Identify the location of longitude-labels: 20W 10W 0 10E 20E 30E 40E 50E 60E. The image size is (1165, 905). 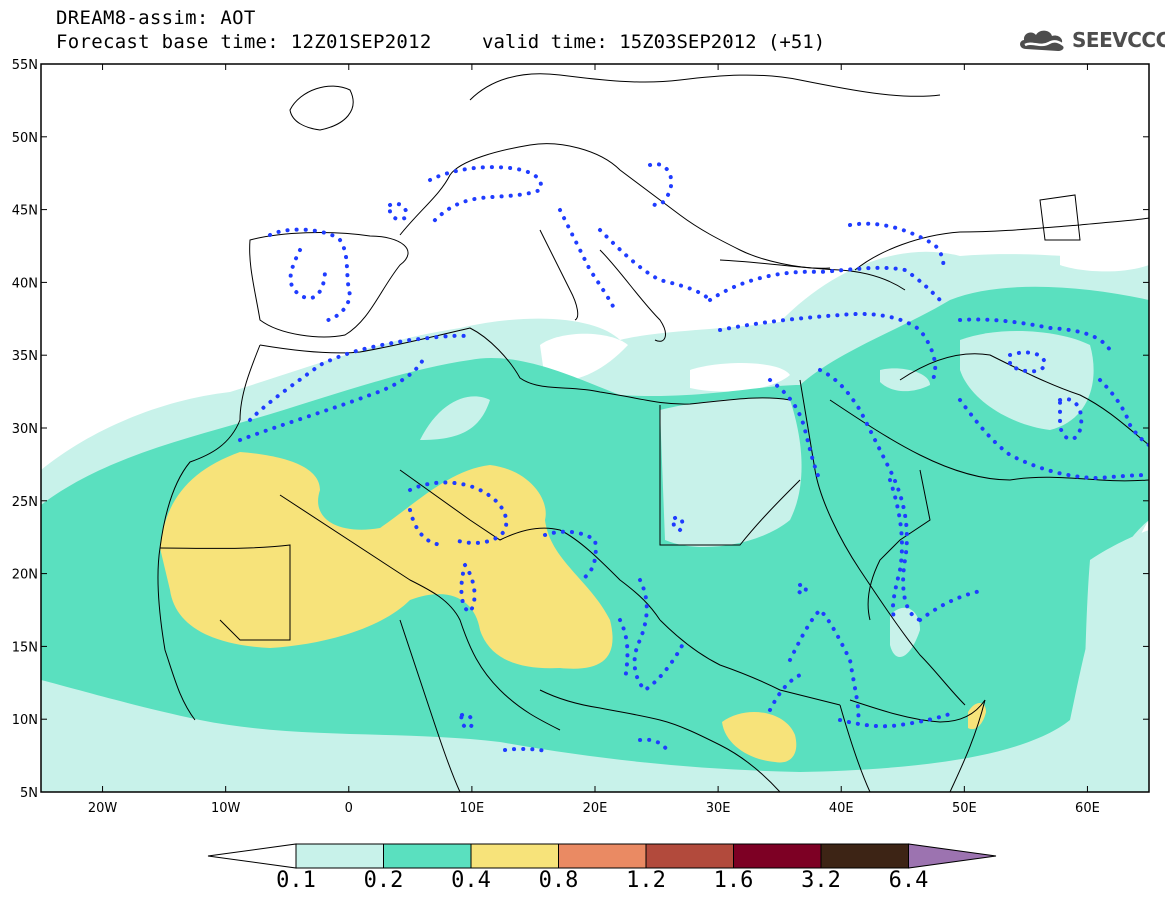
(594, 808).